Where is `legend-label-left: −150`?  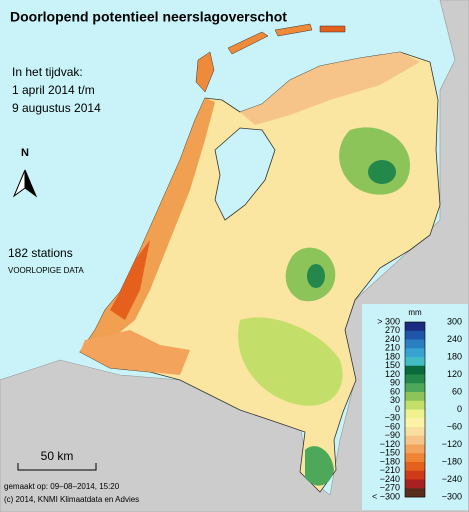
legend-label-left: −150 is located at coordinates (390, 453).